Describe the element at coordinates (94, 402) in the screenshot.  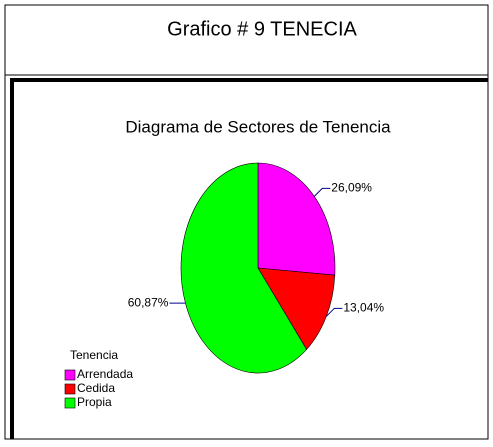
I see `legend-label: Propia` at that location.